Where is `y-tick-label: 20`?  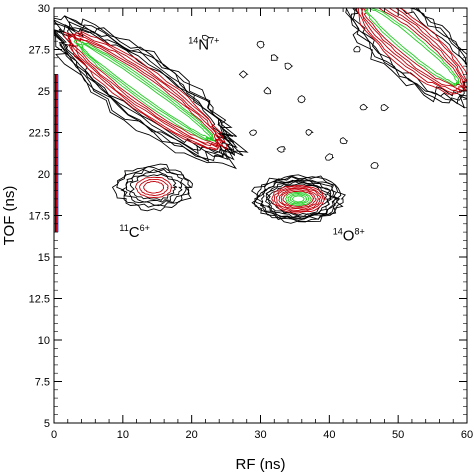 y-tick-label: 20 is located at coordinates (44, 175).